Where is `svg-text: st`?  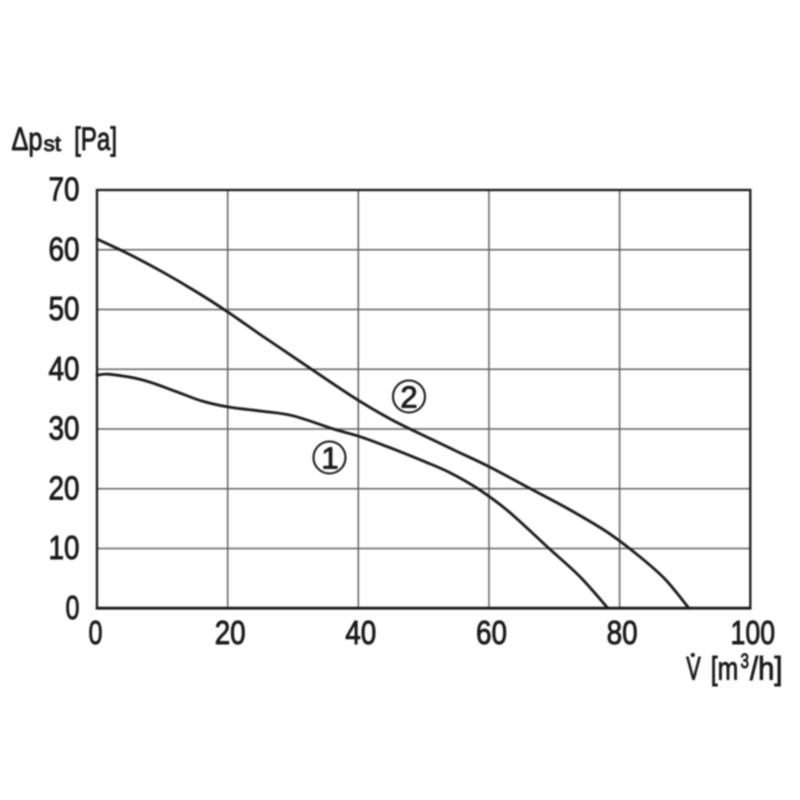 svg-text: st is located at coordinates (53, 144).